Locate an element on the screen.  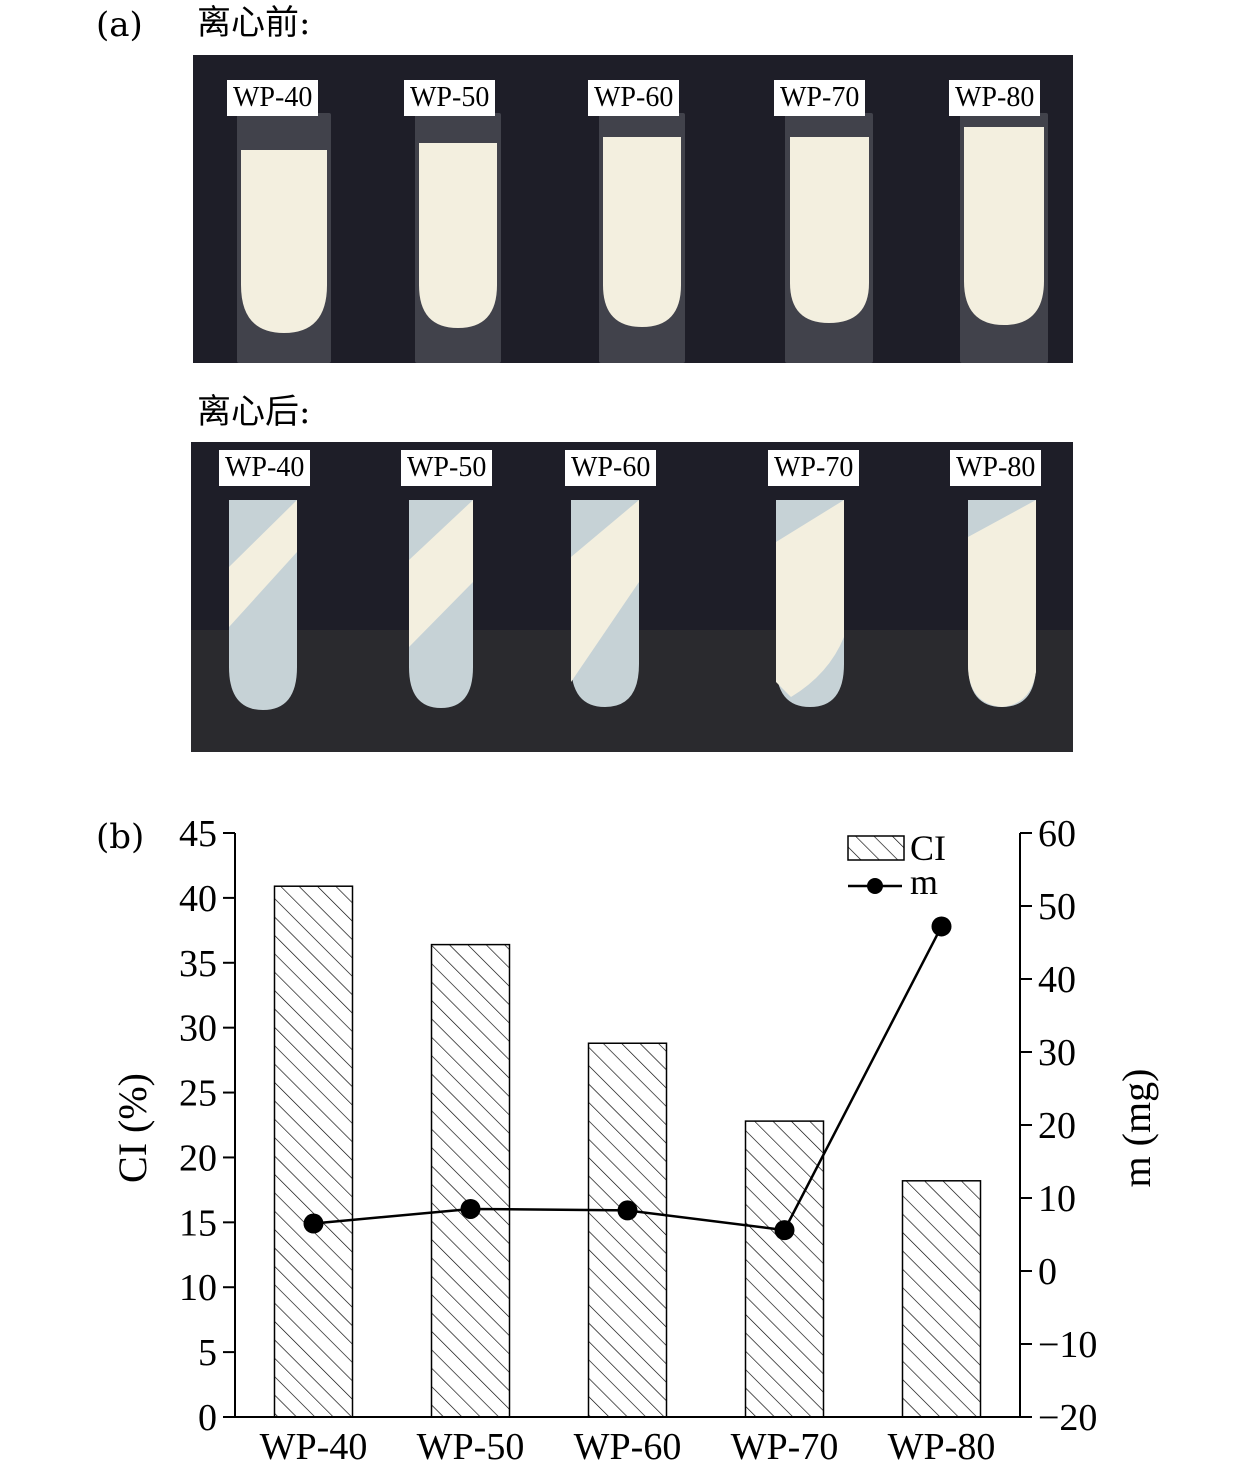
line-layer is located at coordinates (627, 1078).